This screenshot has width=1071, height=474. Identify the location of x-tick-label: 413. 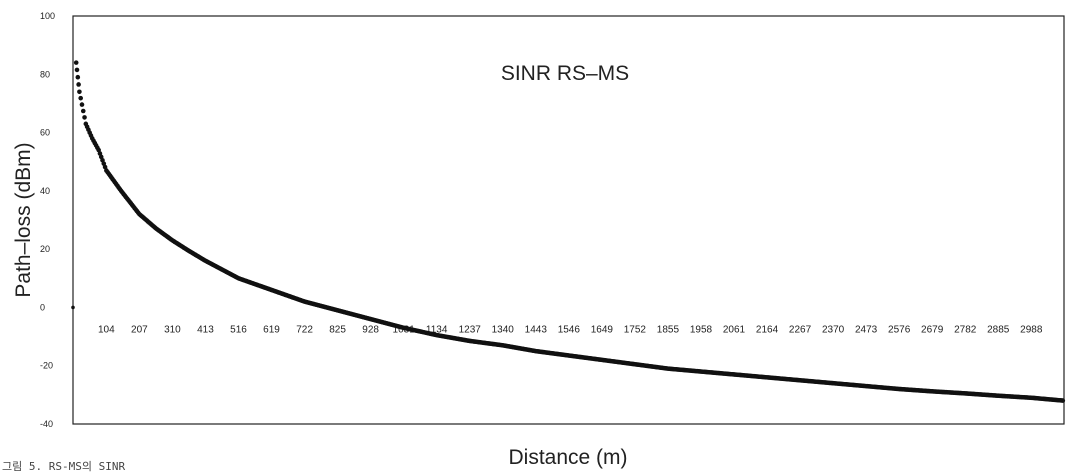
(205, 329).